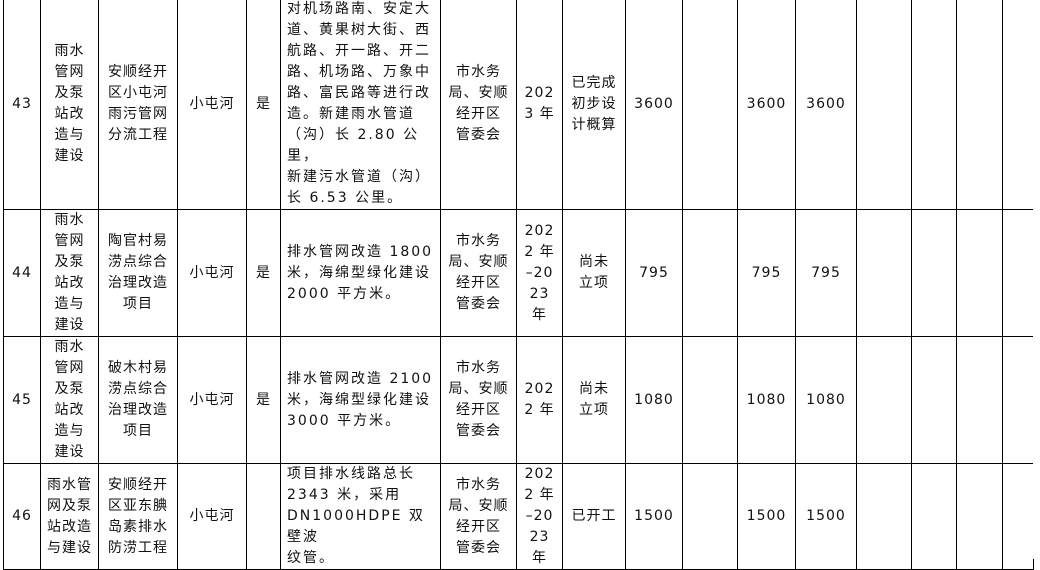 The height and width of the screenshot is (570, 1040). I want to click on cell-row-number: 46, so click(22, 516).